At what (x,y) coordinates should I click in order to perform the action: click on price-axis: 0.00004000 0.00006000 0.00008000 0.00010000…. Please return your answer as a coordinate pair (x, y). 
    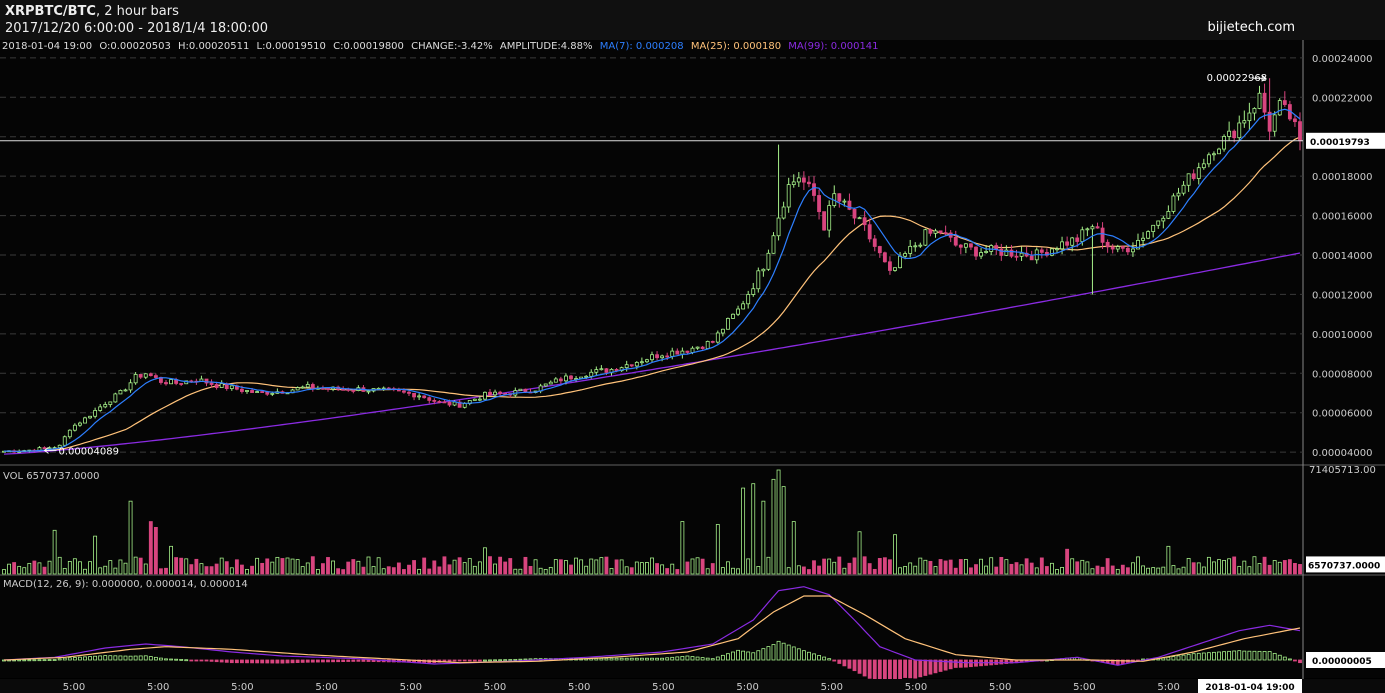
    Looking at the image, I should click on (1342, 256).